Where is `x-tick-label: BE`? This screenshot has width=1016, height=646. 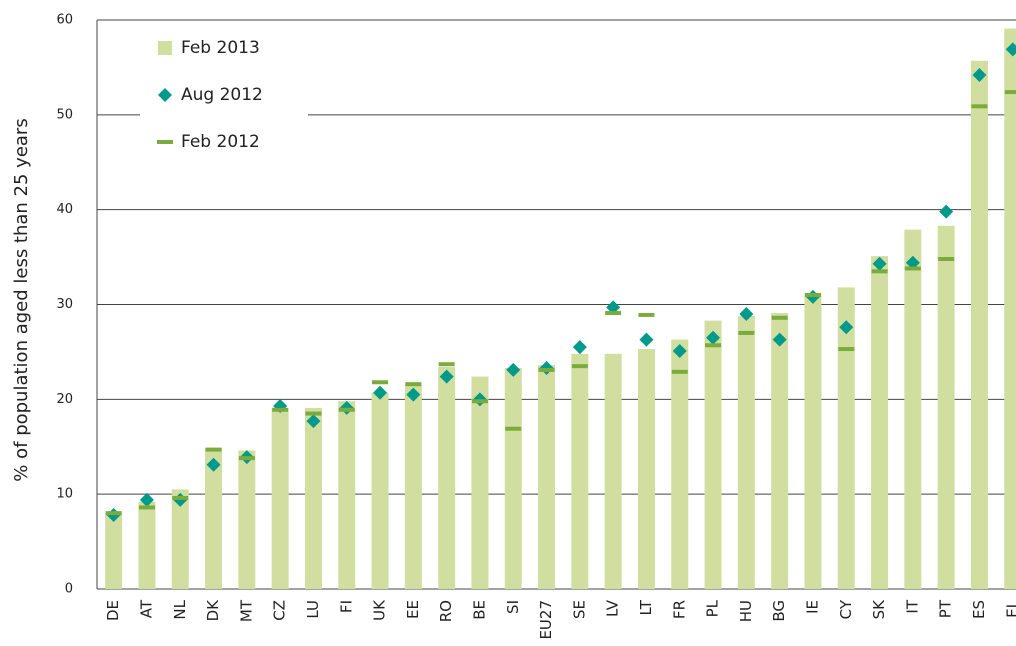
x-tick-label: BE is located at coordinates (479, 610).